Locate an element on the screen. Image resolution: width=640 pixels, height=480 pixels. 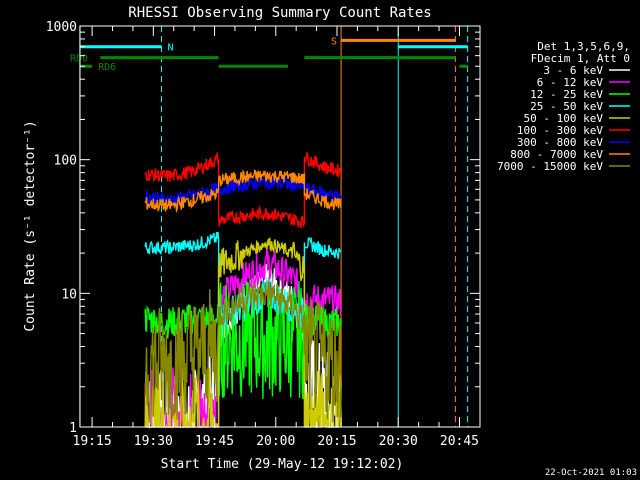
x-tick-label: 19:45 is located at coordinates (214, 441).